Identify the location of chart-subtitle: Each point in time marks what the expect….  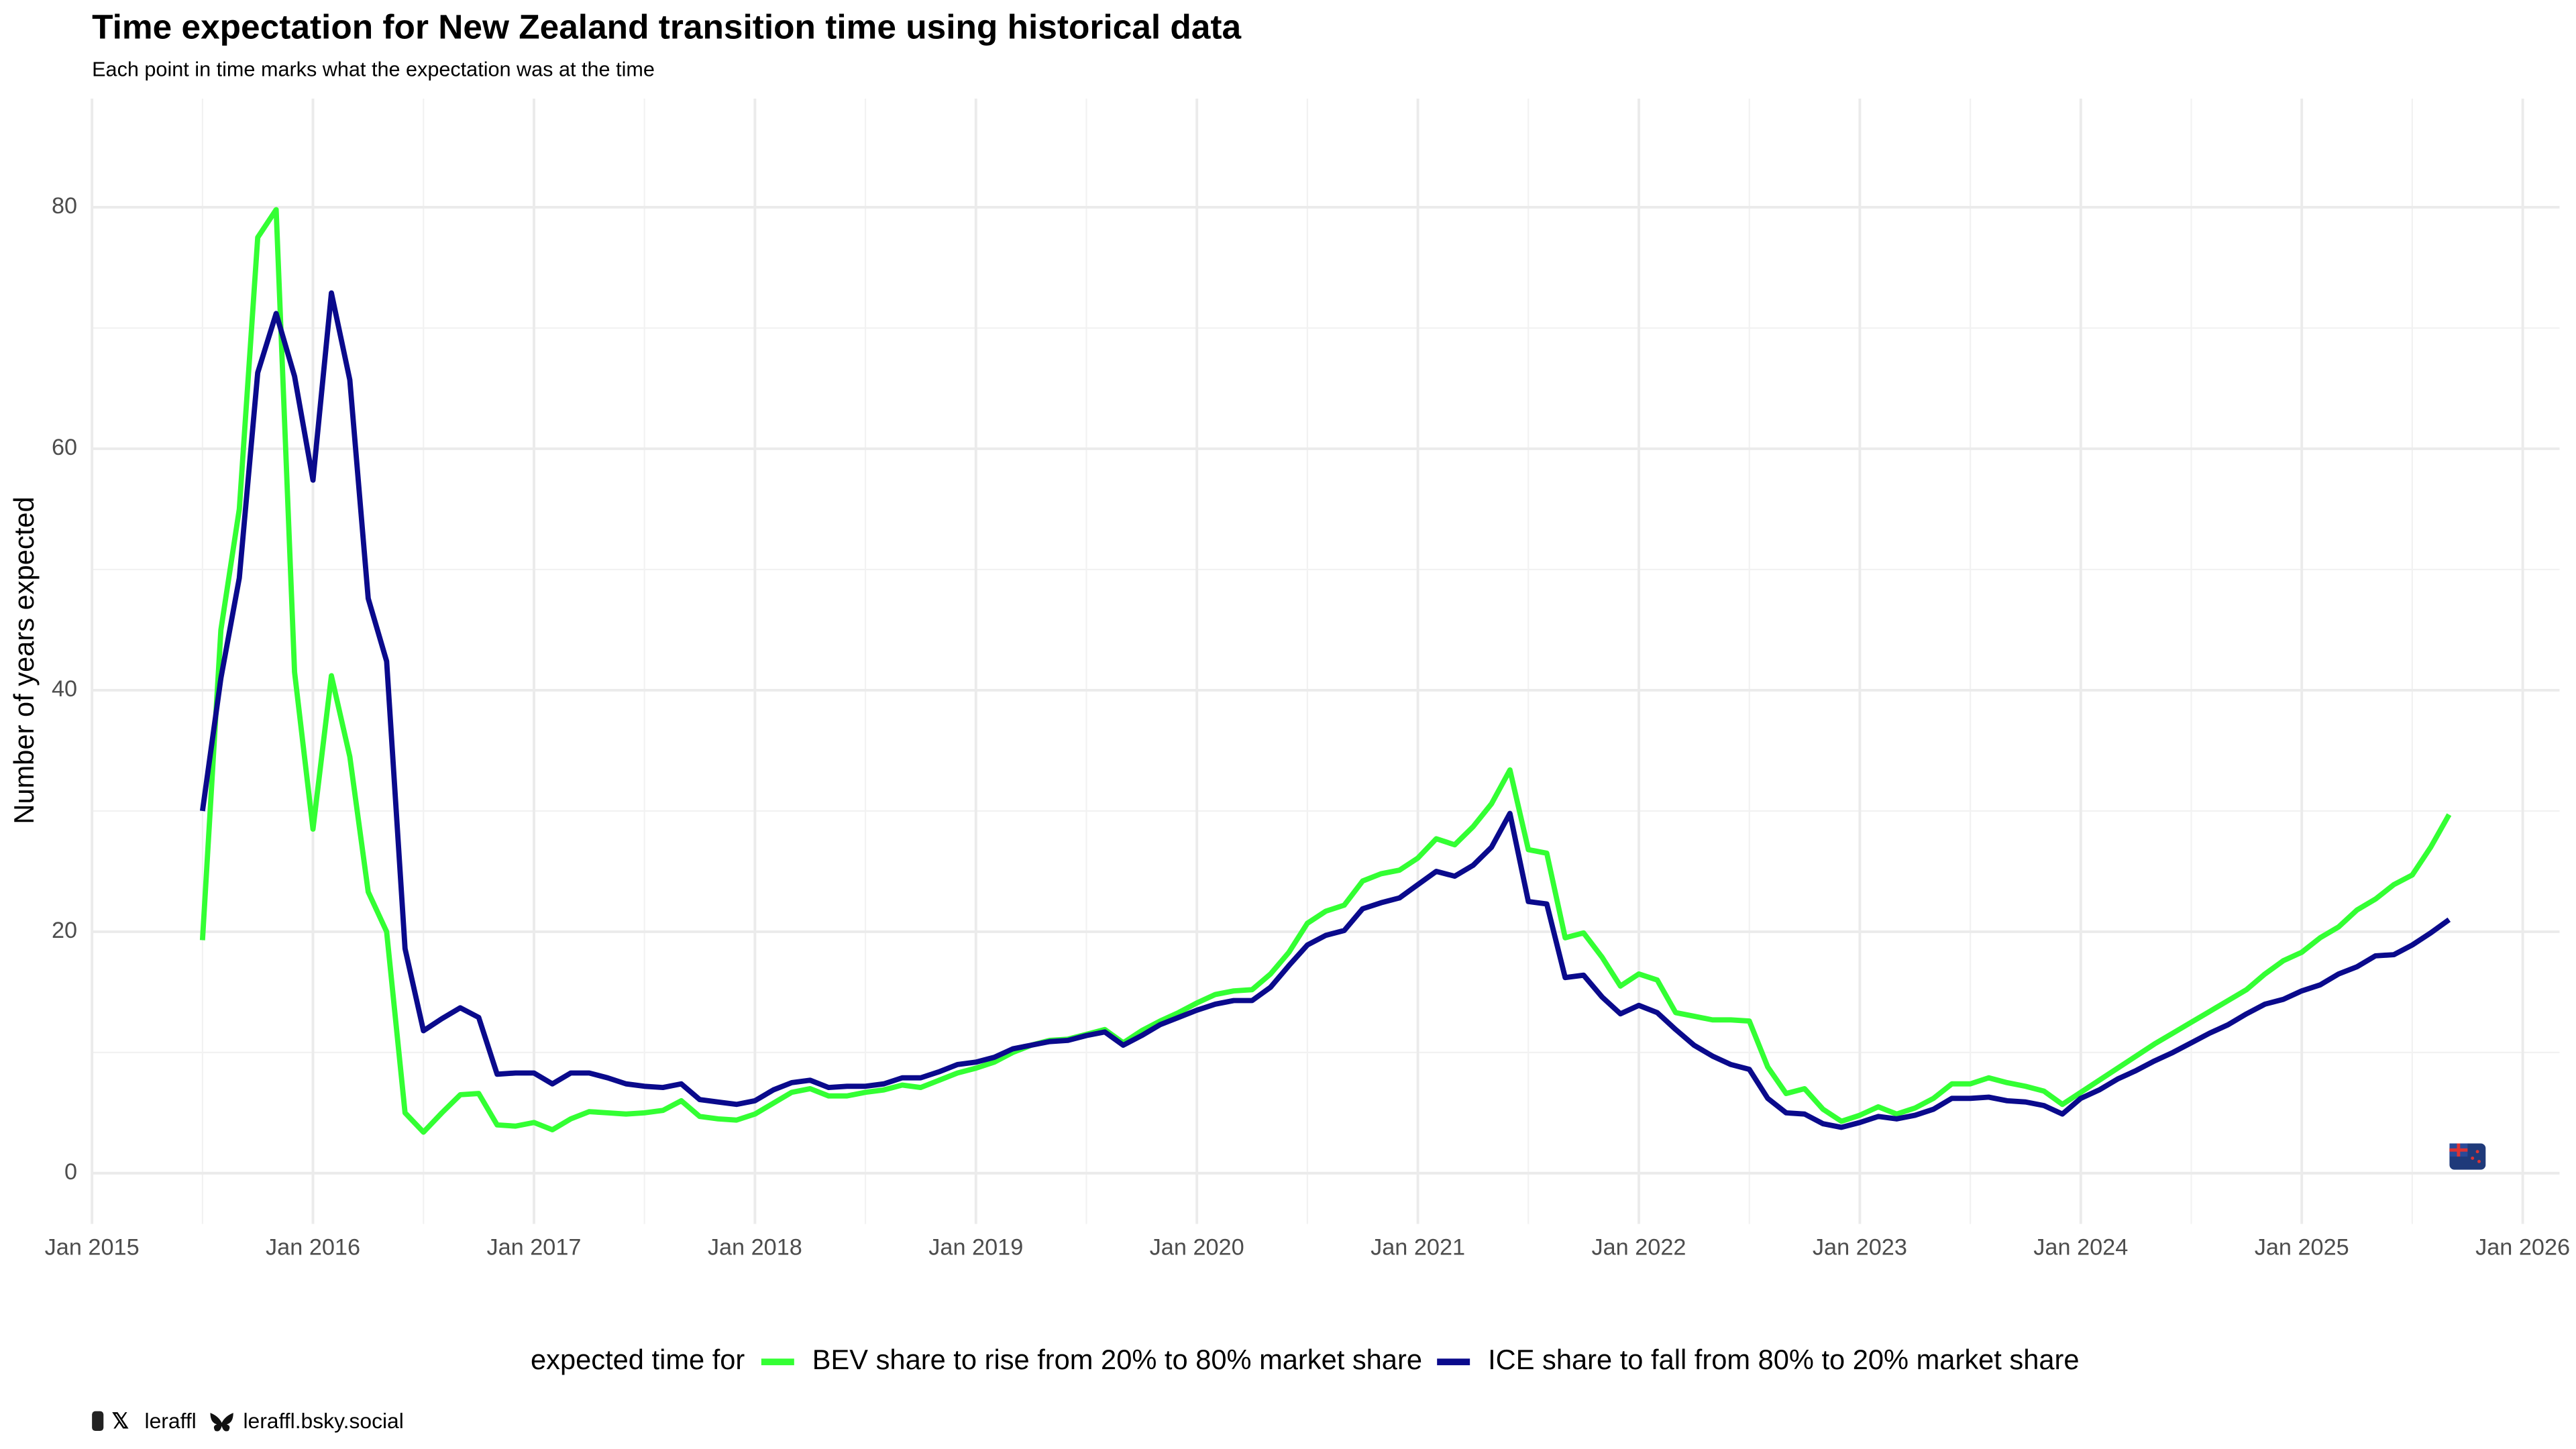
(373, 69).